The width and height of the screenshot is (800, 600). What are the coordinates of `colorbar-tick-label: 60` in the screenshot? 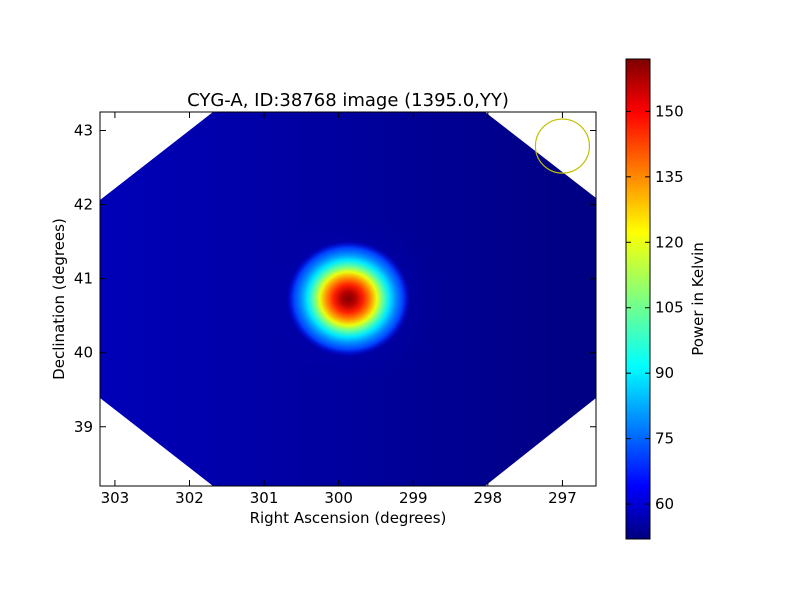 It's located at (664, 504).